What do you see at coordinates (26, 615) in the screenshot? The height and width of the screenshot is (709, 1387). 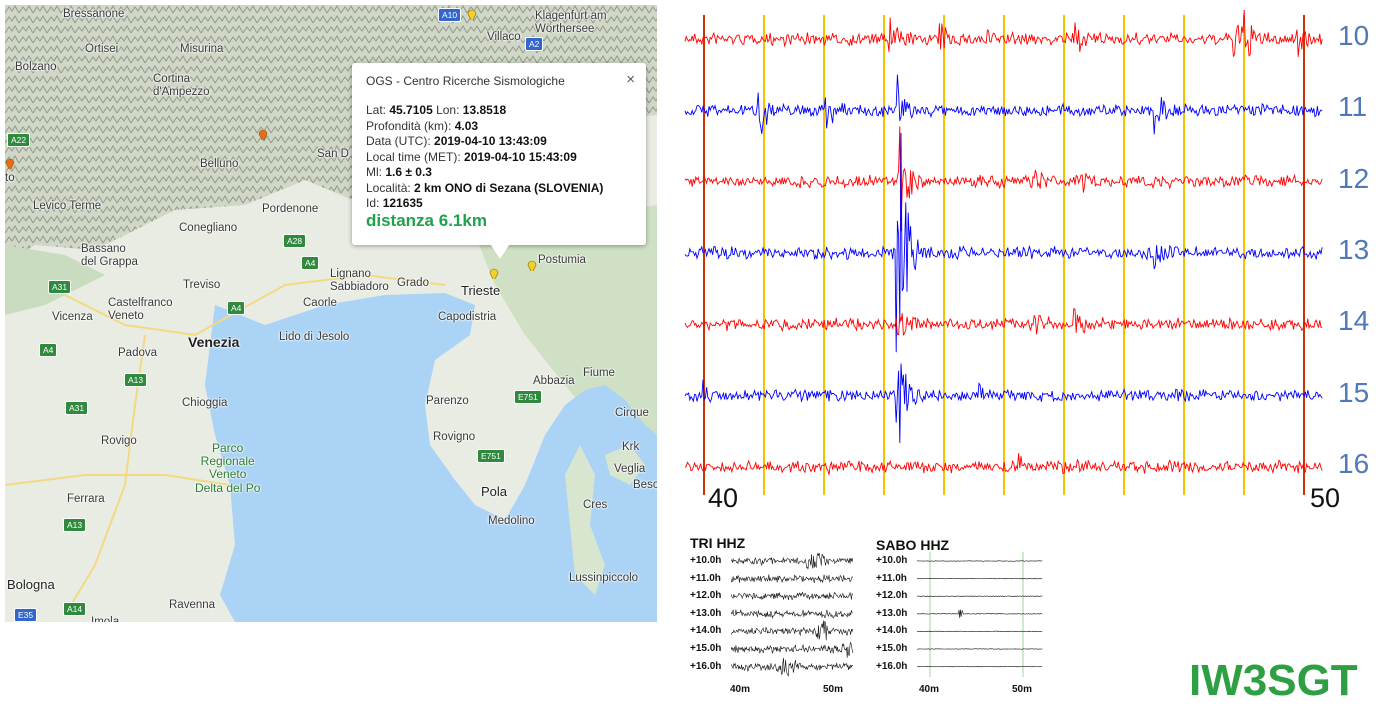 I see `road-shield: E35` at bounding box center [26, 615].